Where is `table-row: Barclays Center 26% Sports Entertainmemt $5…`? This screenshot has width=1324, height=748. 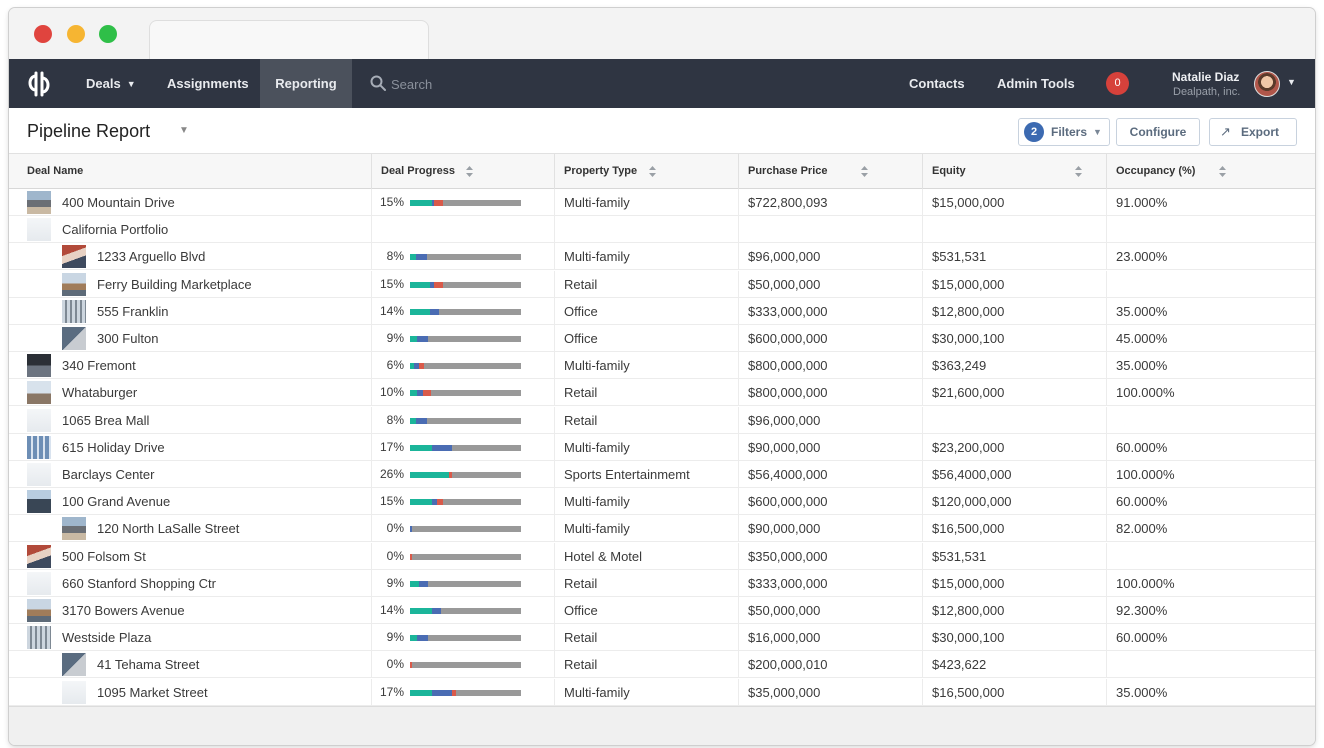 table-row: Barclays Center 26% Sports Entertainmemt $5… is located at coordinates (662, 474).